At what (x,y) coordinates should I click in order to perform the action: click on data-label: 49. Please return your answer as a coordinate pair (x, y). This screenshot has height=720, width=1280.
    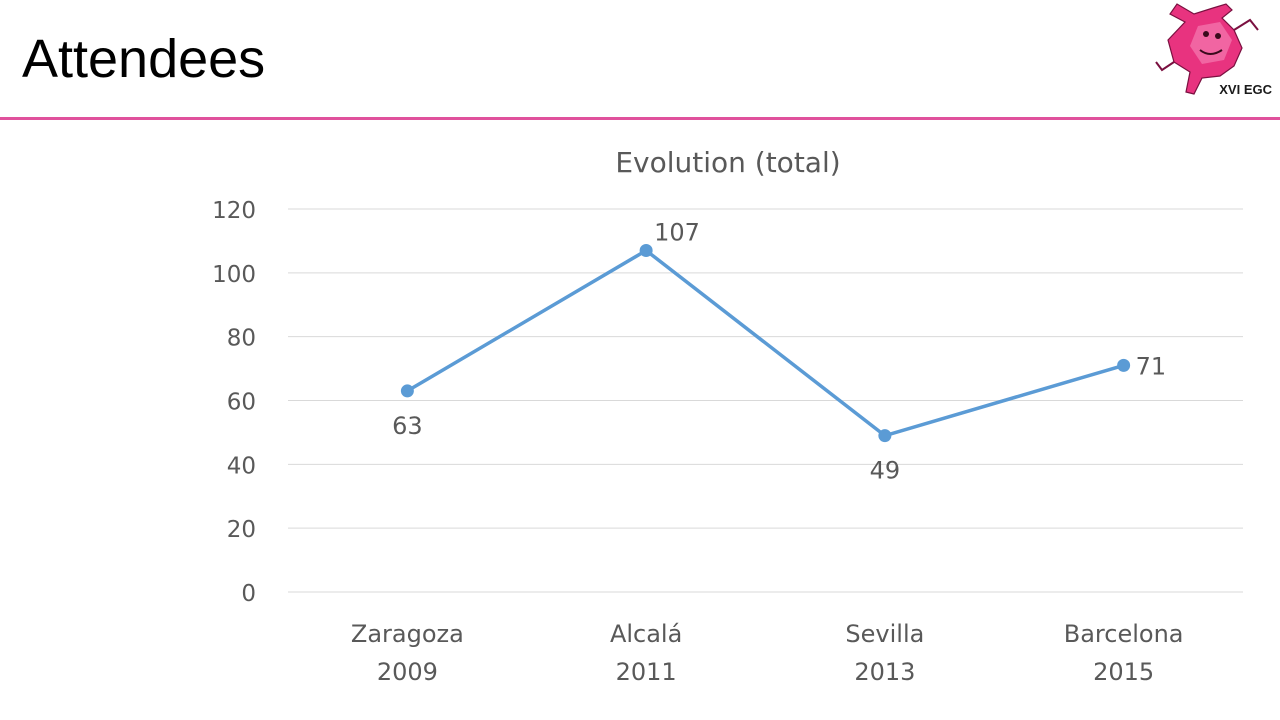
    Looking at the image, I should click on (885, 471).